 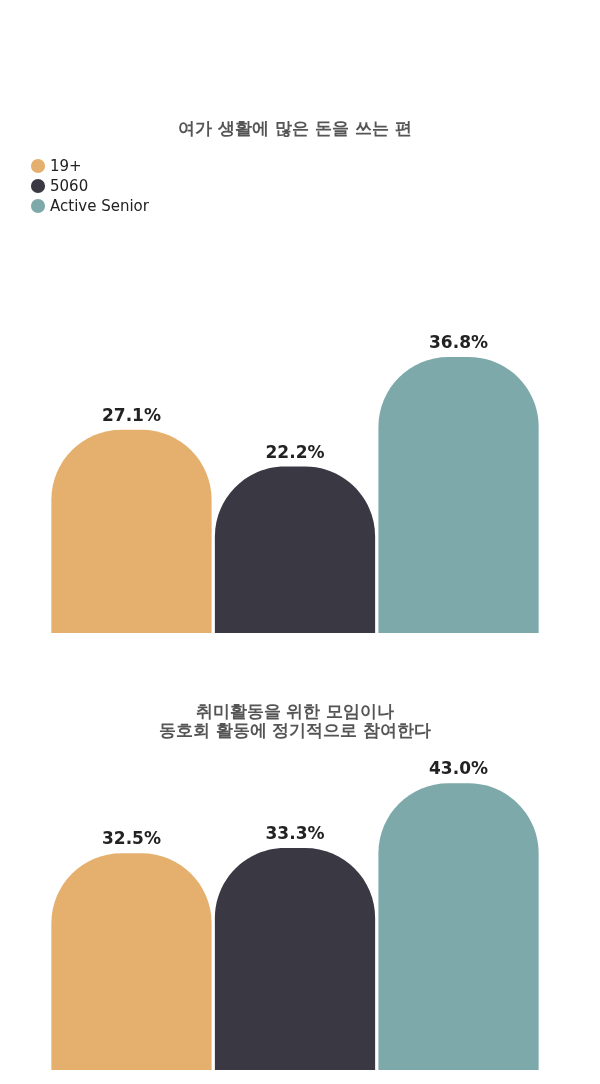 I want to click on data-label: 36.8%, so click(x=459, y=342).